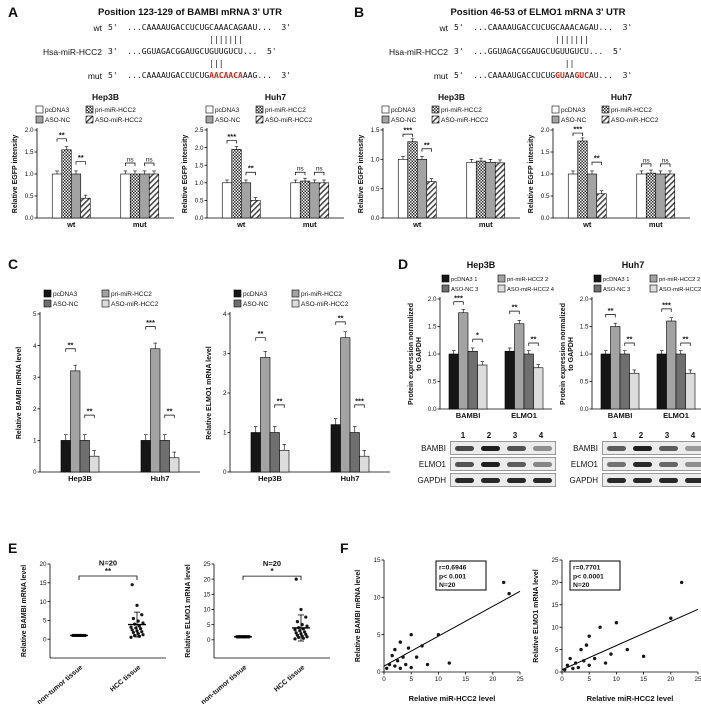 This screenshot has width=701, height=708. I want to click on svg-text: 1, so click(225, 433).